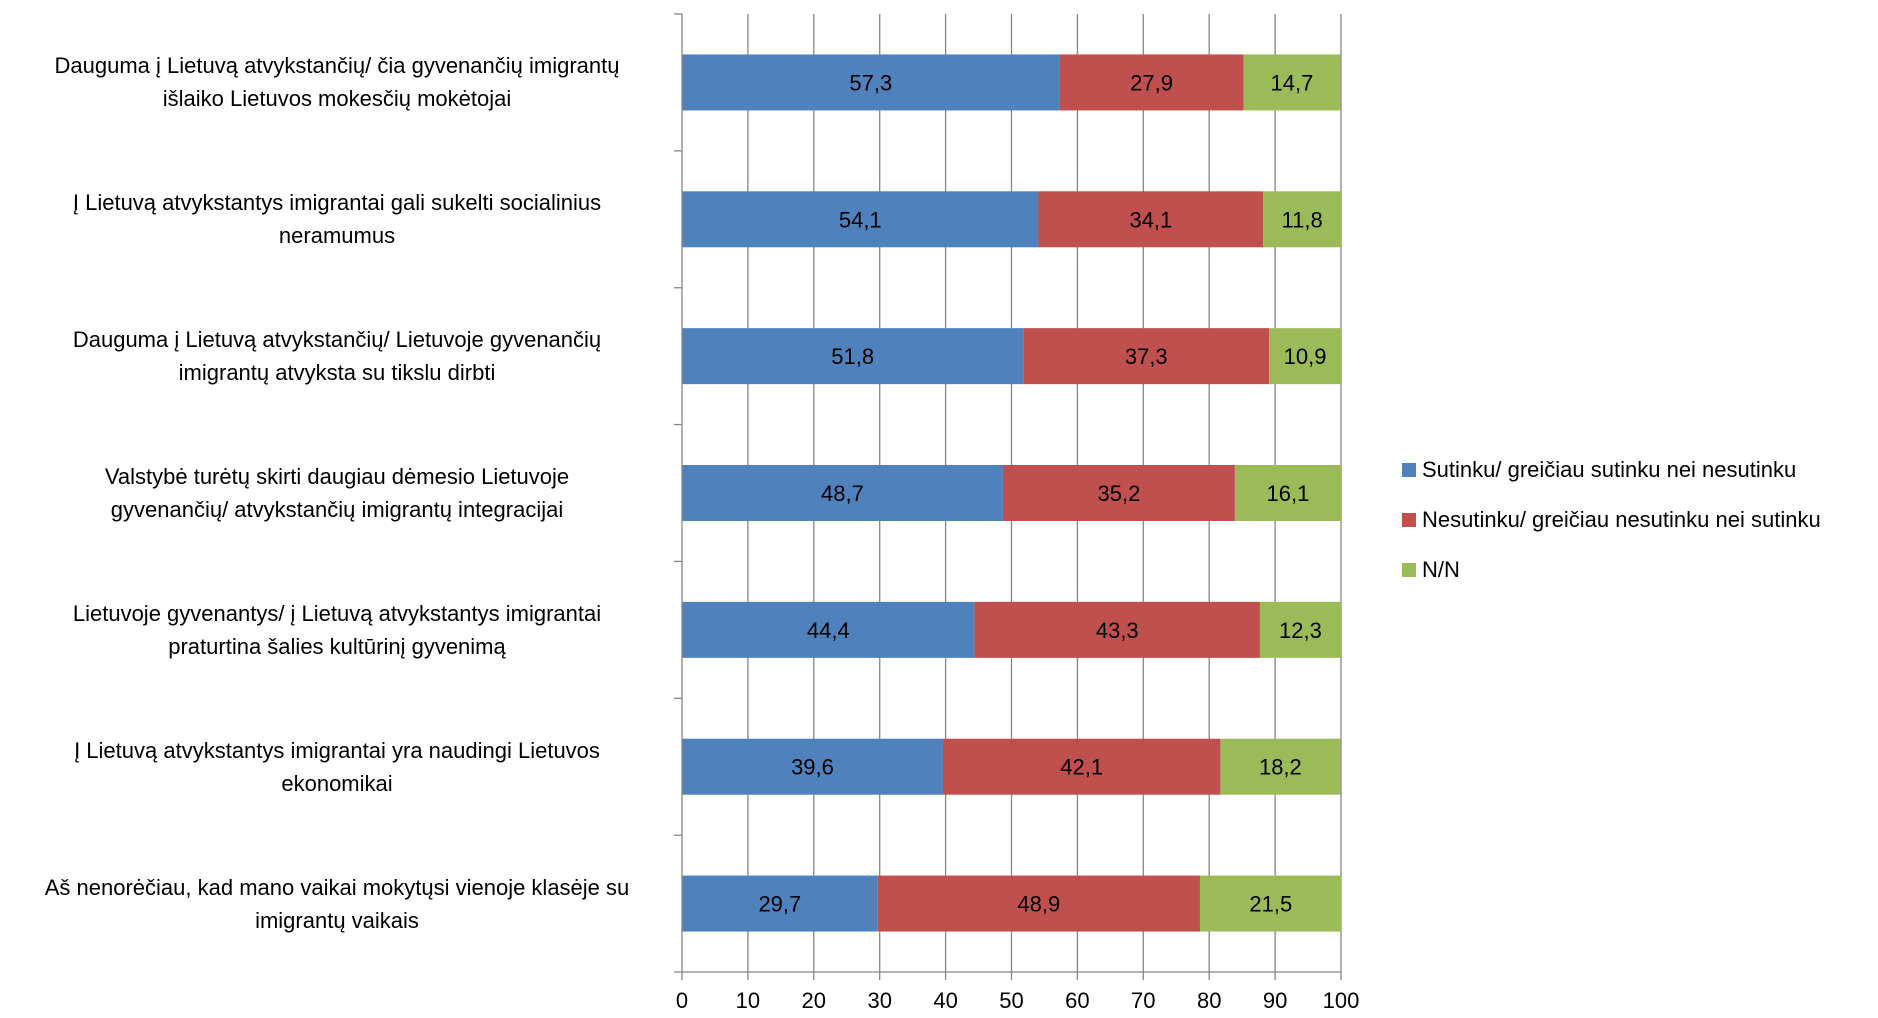  I want to click on category-label-line: neramumus, so click(337, 236).